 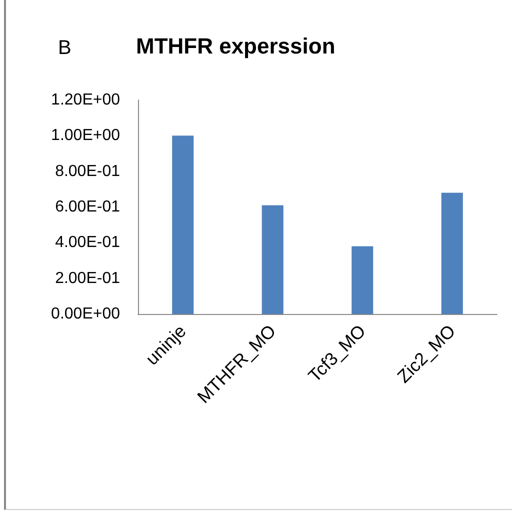 What do you see at coordinates (85, 135) in the screenshot?
I see `y-tick-label: 1.00E+00` at bounding box center [85, 135].